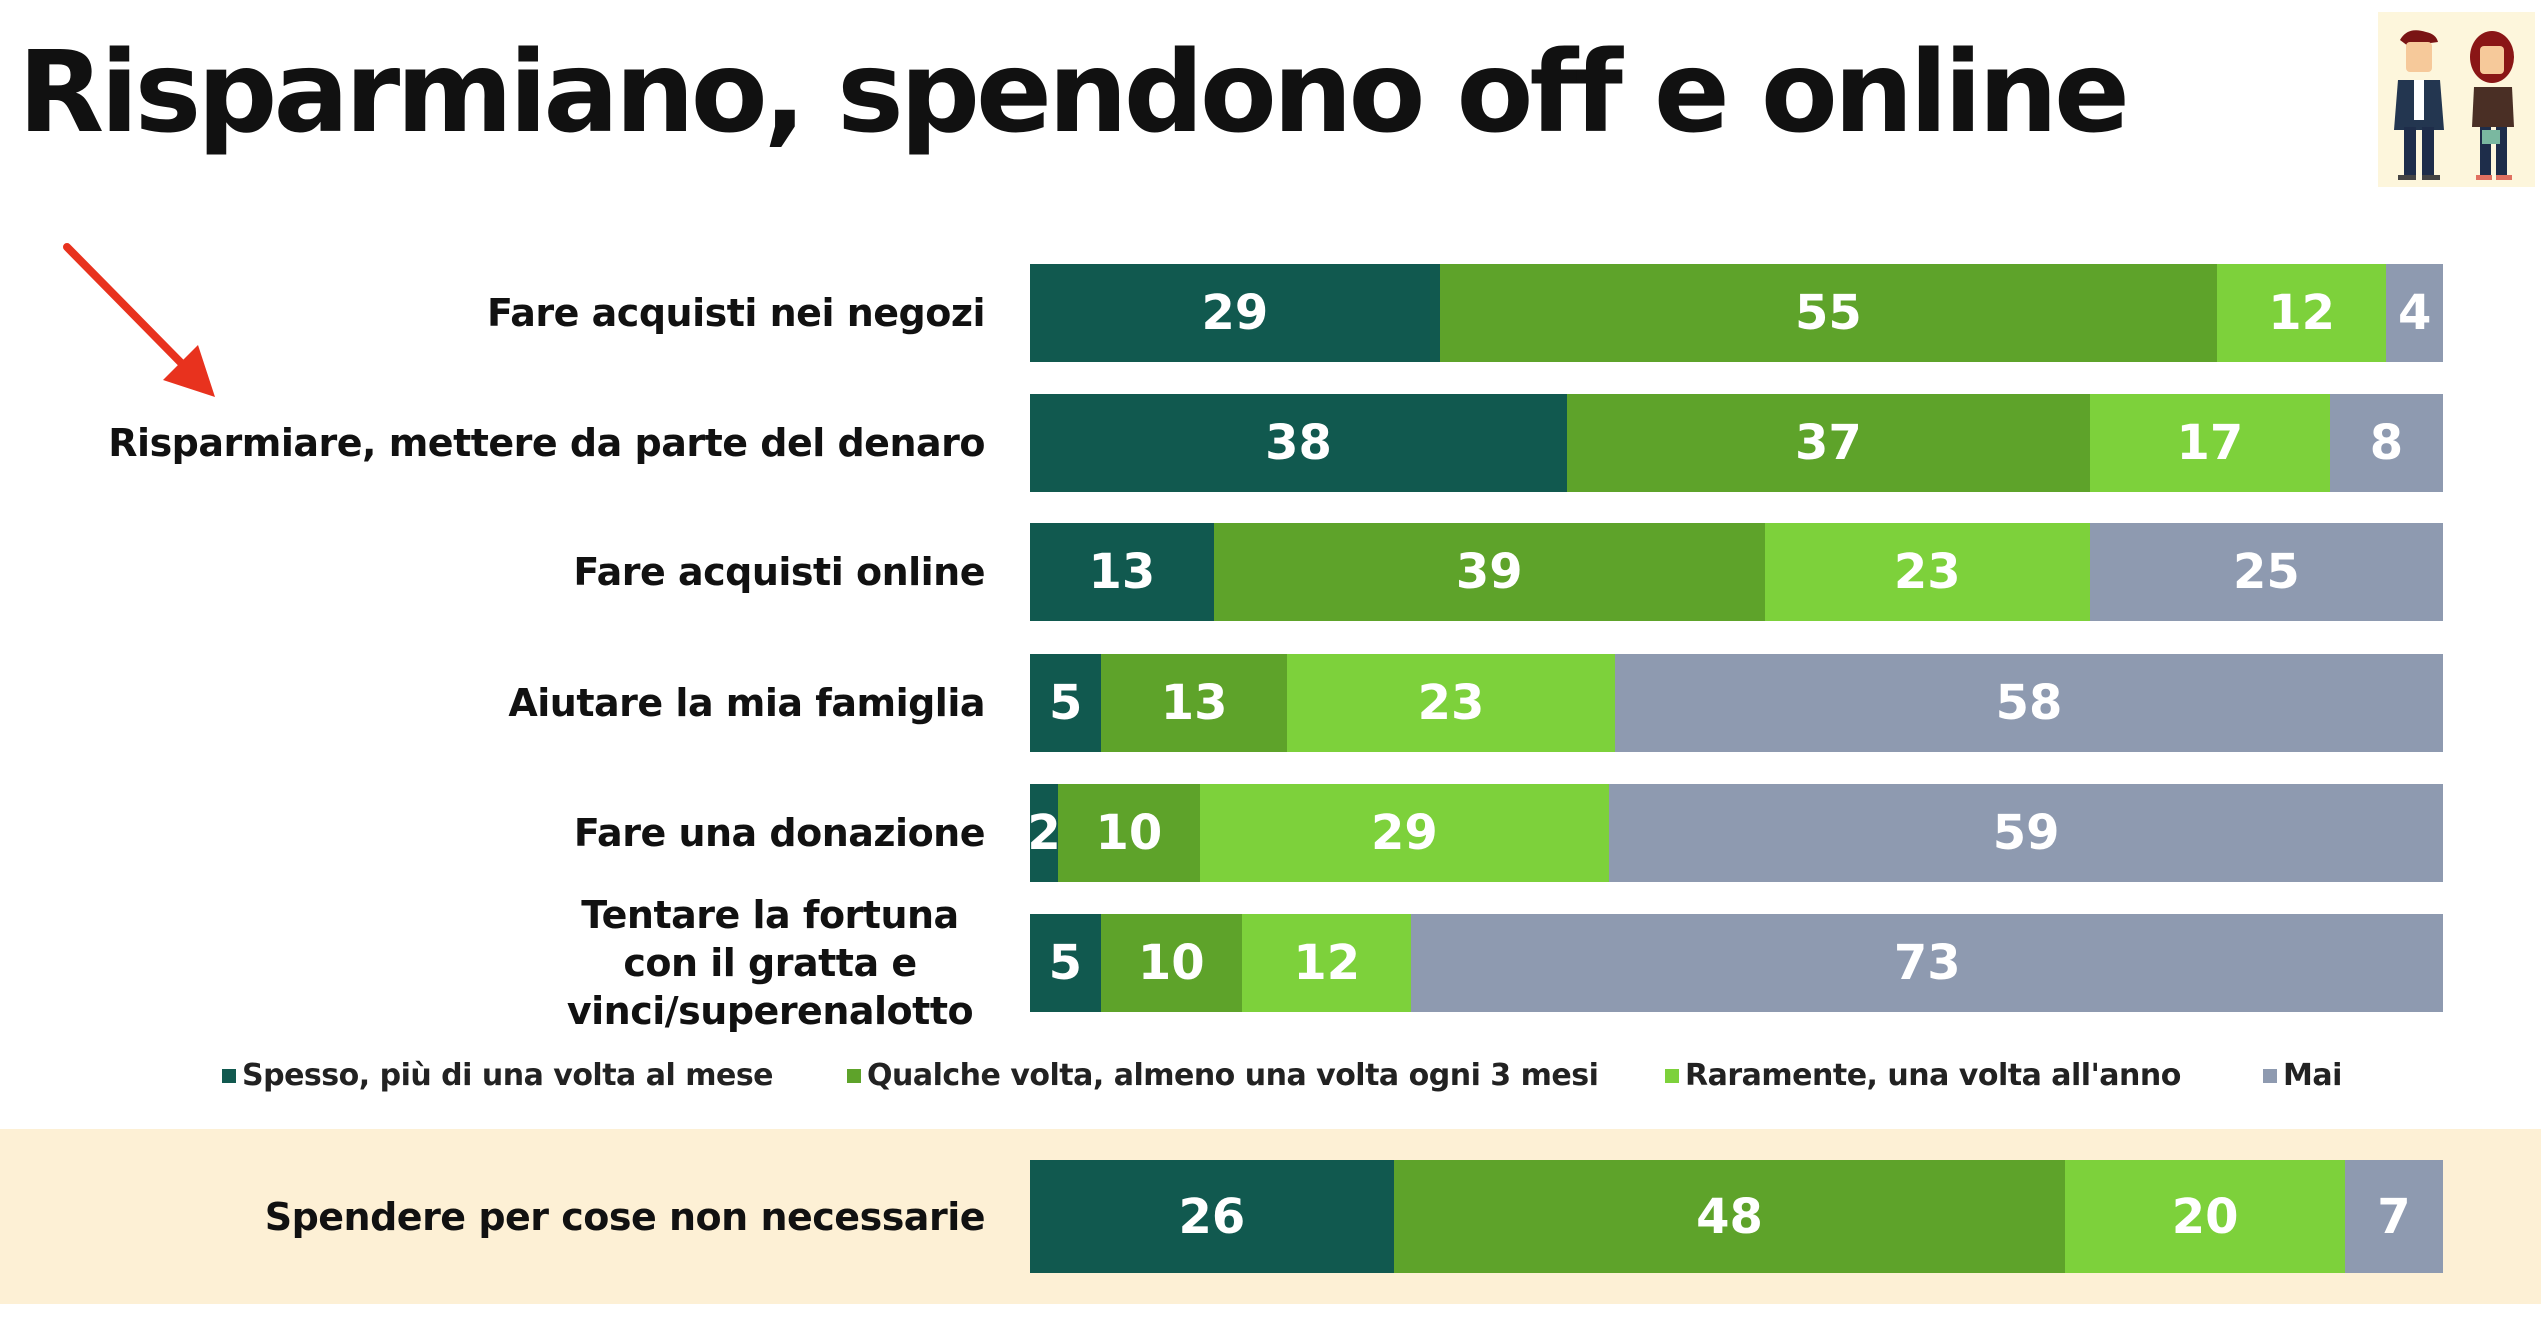  I want to click on category-label: Aiutare la mia famiglia, so click(746, 703).